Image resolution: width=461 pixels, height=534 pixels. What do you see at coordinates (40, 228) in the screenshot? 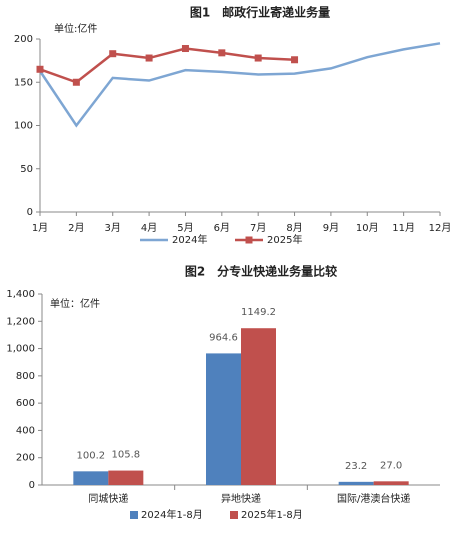
I see `x-tick-label: 1月` at bounding box center [40, 228].